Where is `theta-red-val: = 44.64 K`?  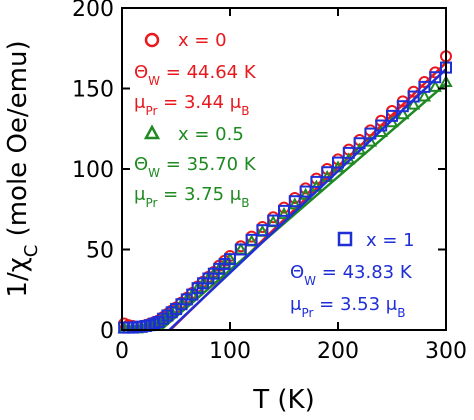
theta-red-val: = 44.64 K is located at coordinates (208, 72).